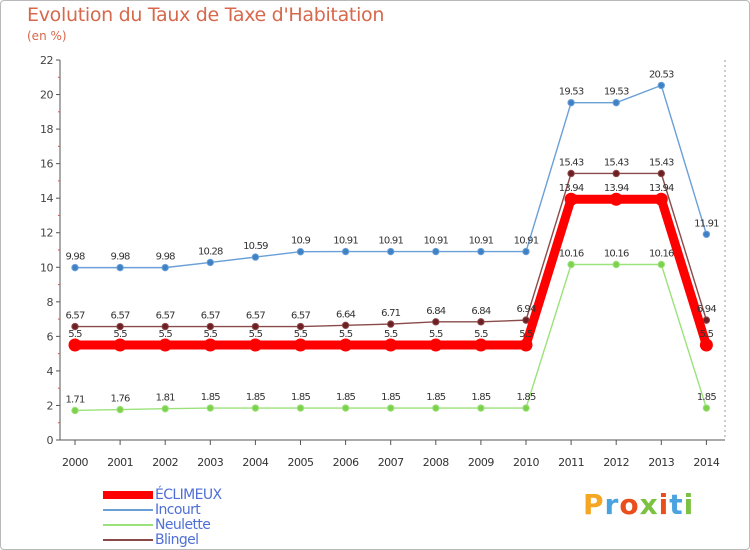 The height and width of the screenshot is (550, 750). Describe the element at coordinates (436, 462) in the screenshot. I see `x-tick-label: 2008` at that location.